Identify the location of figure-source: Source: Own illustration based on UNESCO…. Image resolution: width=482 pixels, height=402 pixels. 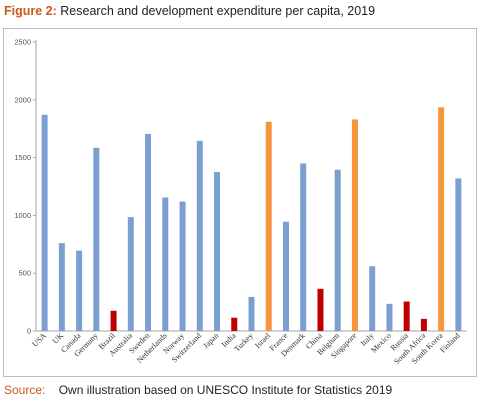
(198, 390).